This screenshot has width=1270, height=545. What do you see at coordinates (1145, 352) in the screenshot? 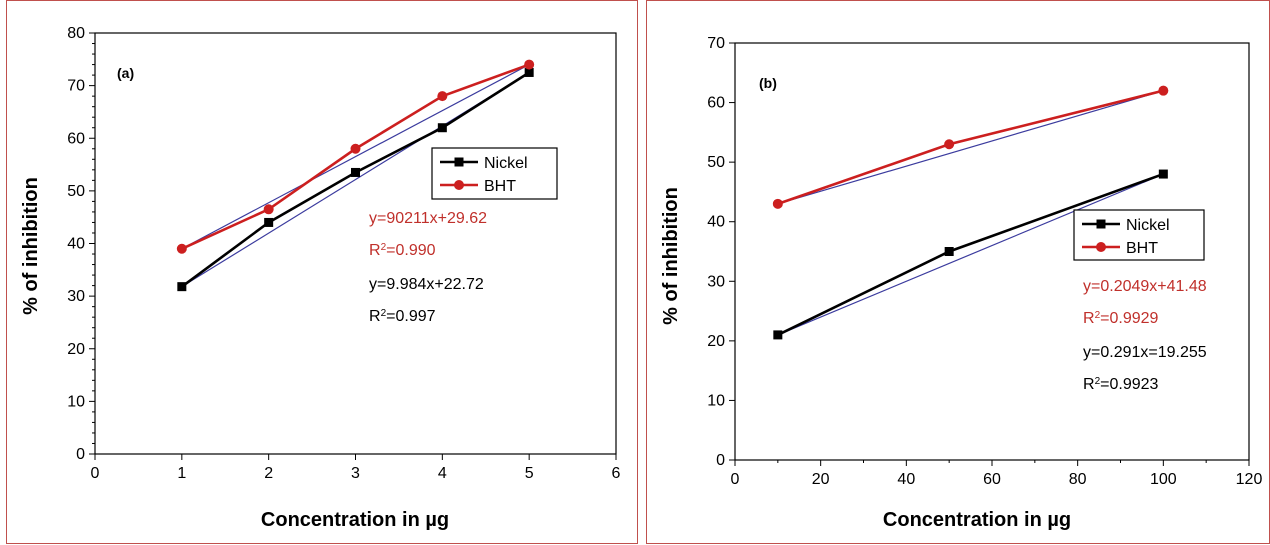
I see `regression-equation: y=0.291x=19.255` at bounding box center [1145, 352].